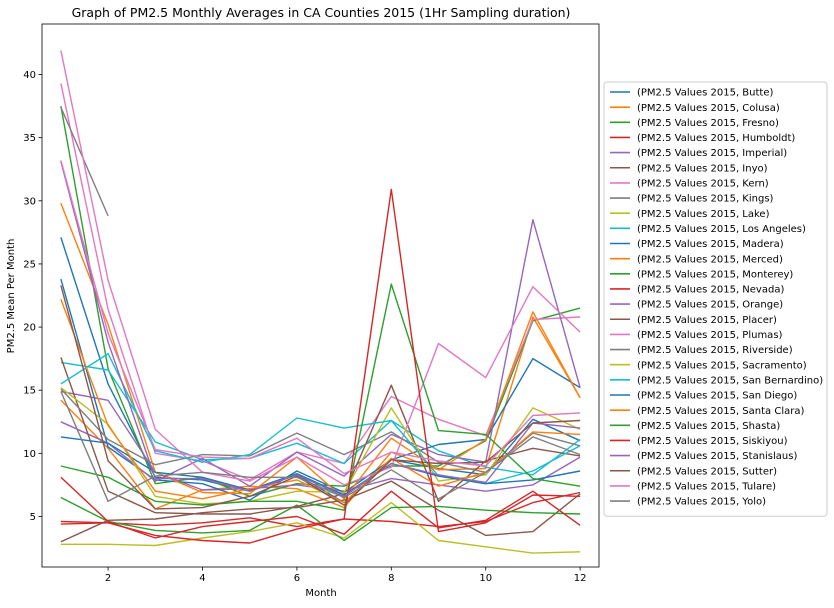  Describe the element at coordinates (29, 201) in the screenshot. I see `y-tick-label: 30` at that location.